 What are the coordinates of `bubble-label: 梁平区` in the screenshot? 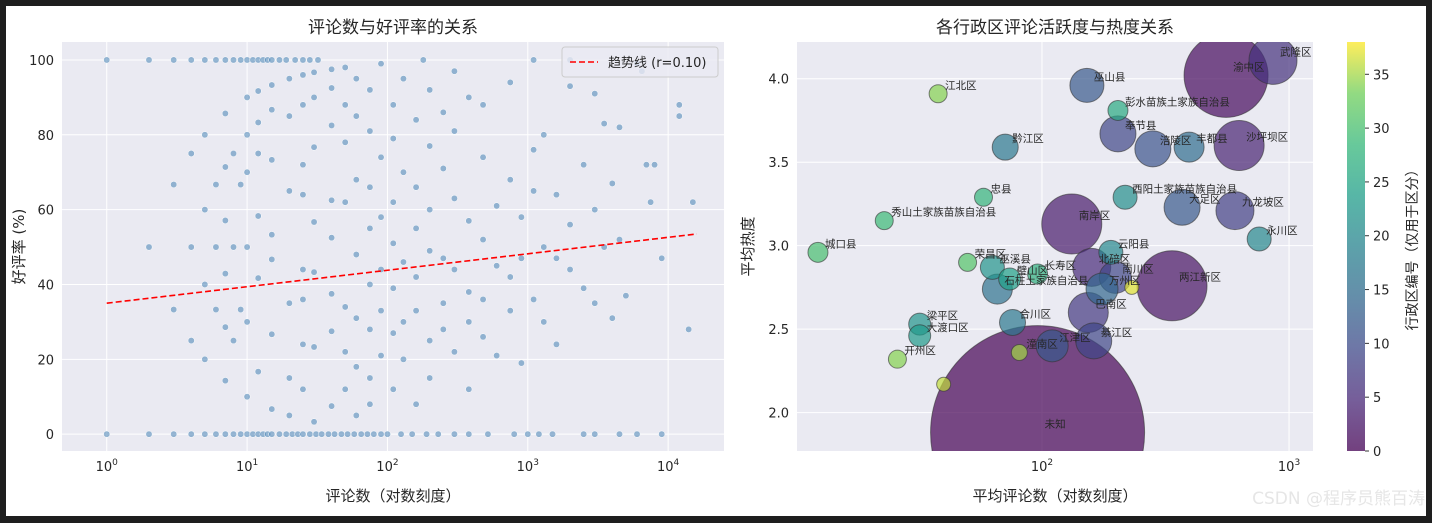 It's located at (943, 315).